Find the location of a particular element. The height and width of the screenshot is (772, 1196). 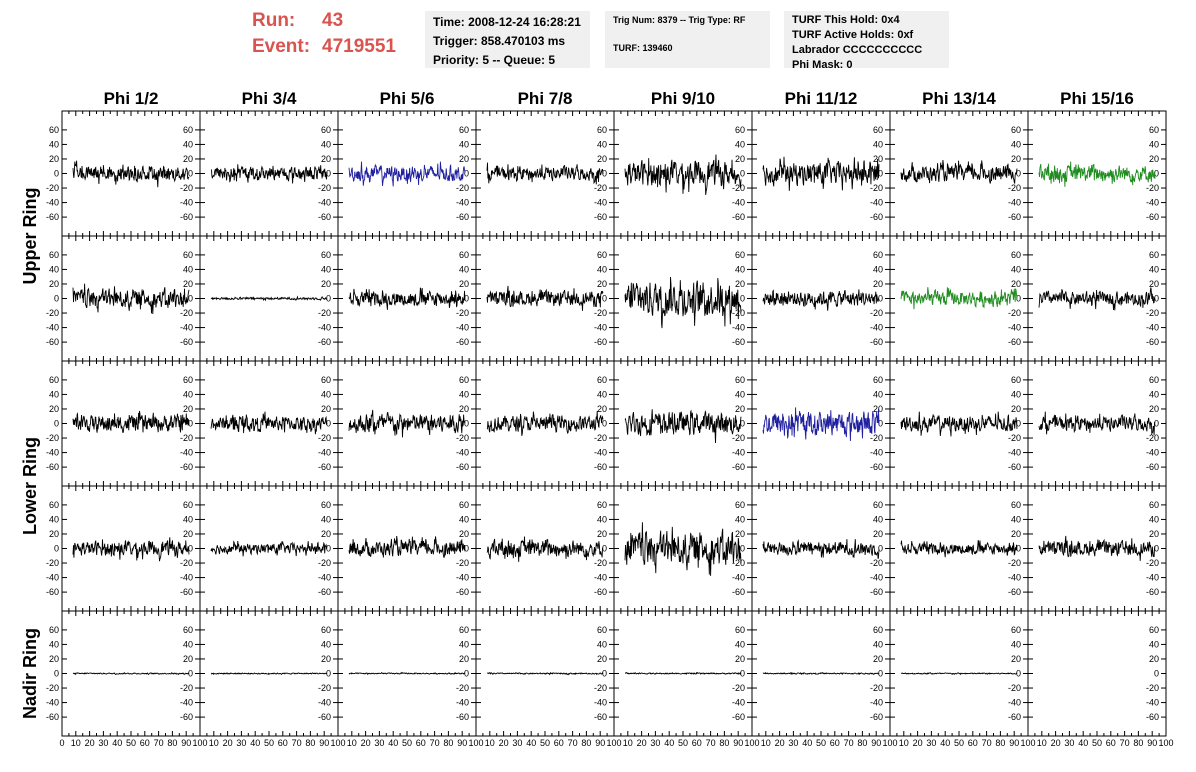

trig-num-text: Trig Num: 8379 -- Trig Type: RF is located at coordinates (679, 20).